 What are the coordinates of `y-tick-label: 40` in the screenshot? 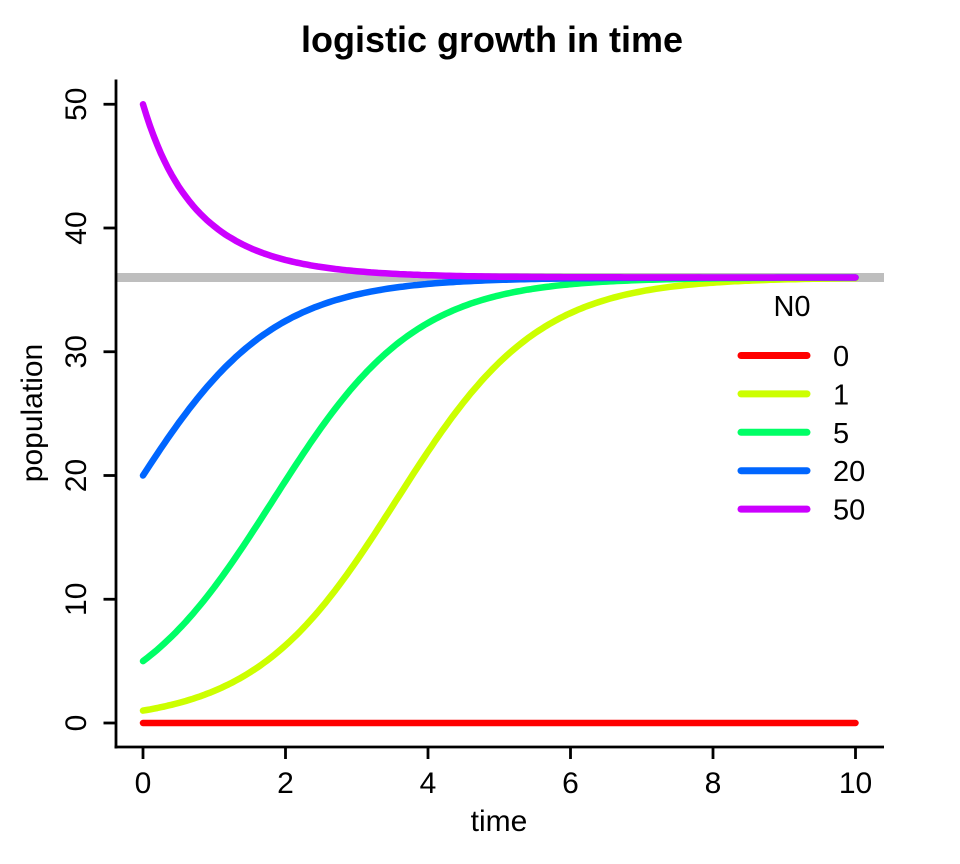 It's located at (76, 227).